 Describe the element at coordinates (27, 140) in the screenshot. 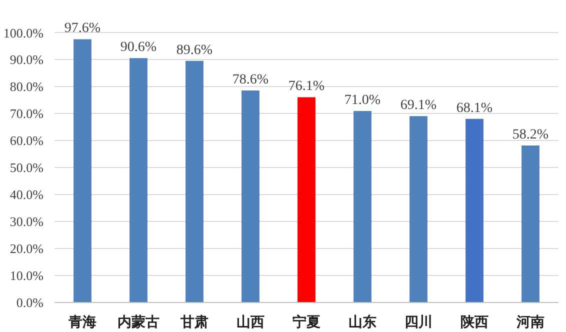

I see `y-tick-label: 60.0%` at that location.